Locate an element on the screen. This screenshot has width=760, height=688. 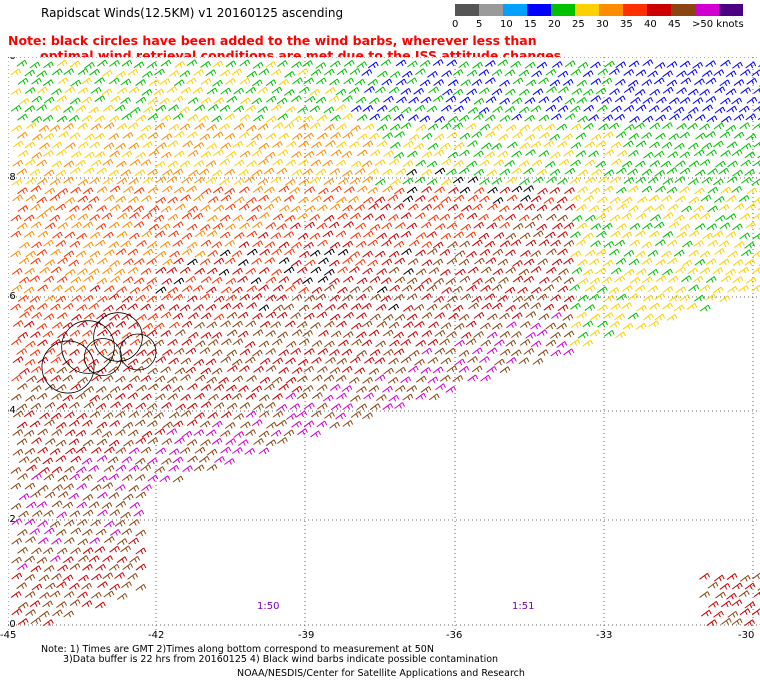
colorbar-swatch is located at coordinates (539, 10).